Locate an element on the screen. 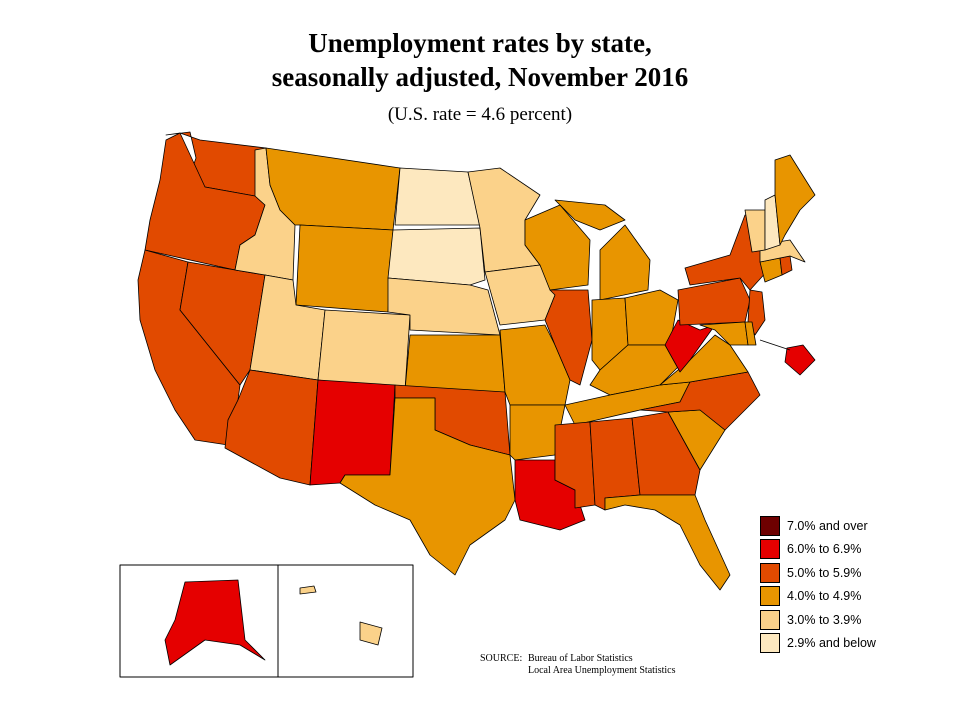 This screenshot has width=960, height=720. legend-item-4: 4.0% to 4.9% is located at coordinates (818, 597).